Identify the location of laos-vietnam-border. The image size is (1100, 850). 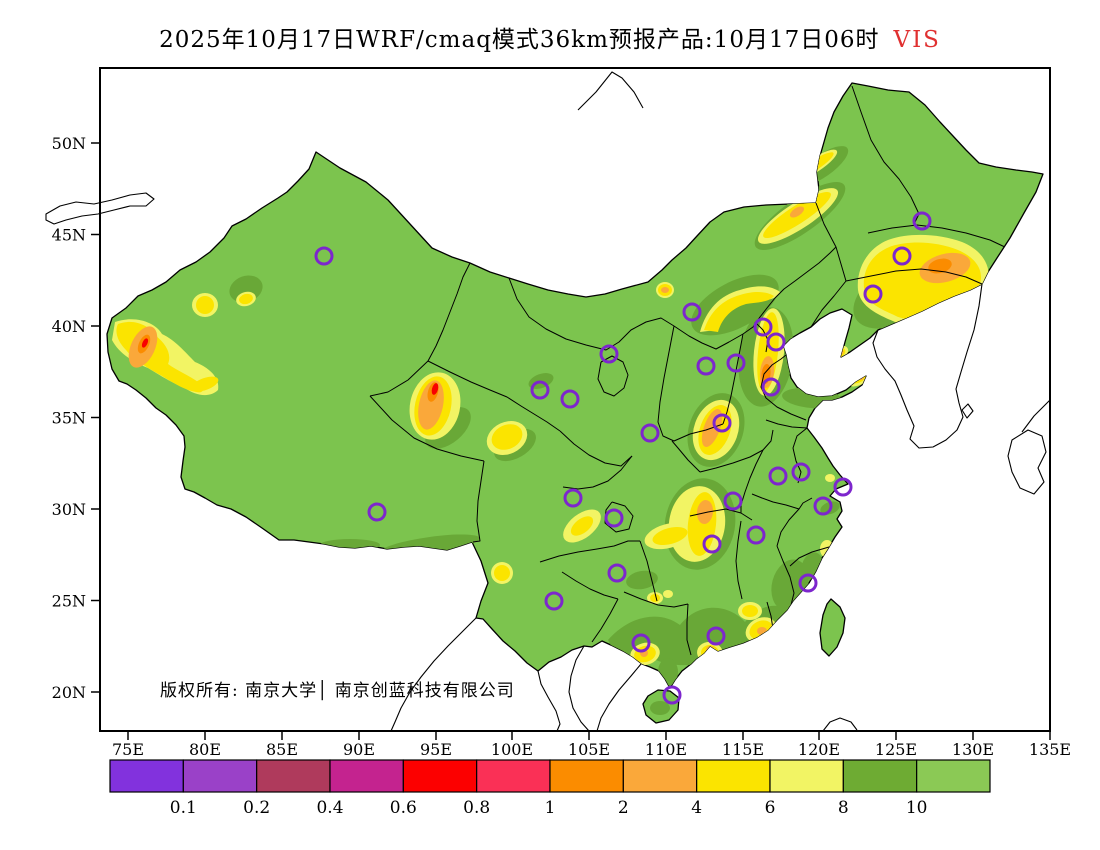
(579, 688).